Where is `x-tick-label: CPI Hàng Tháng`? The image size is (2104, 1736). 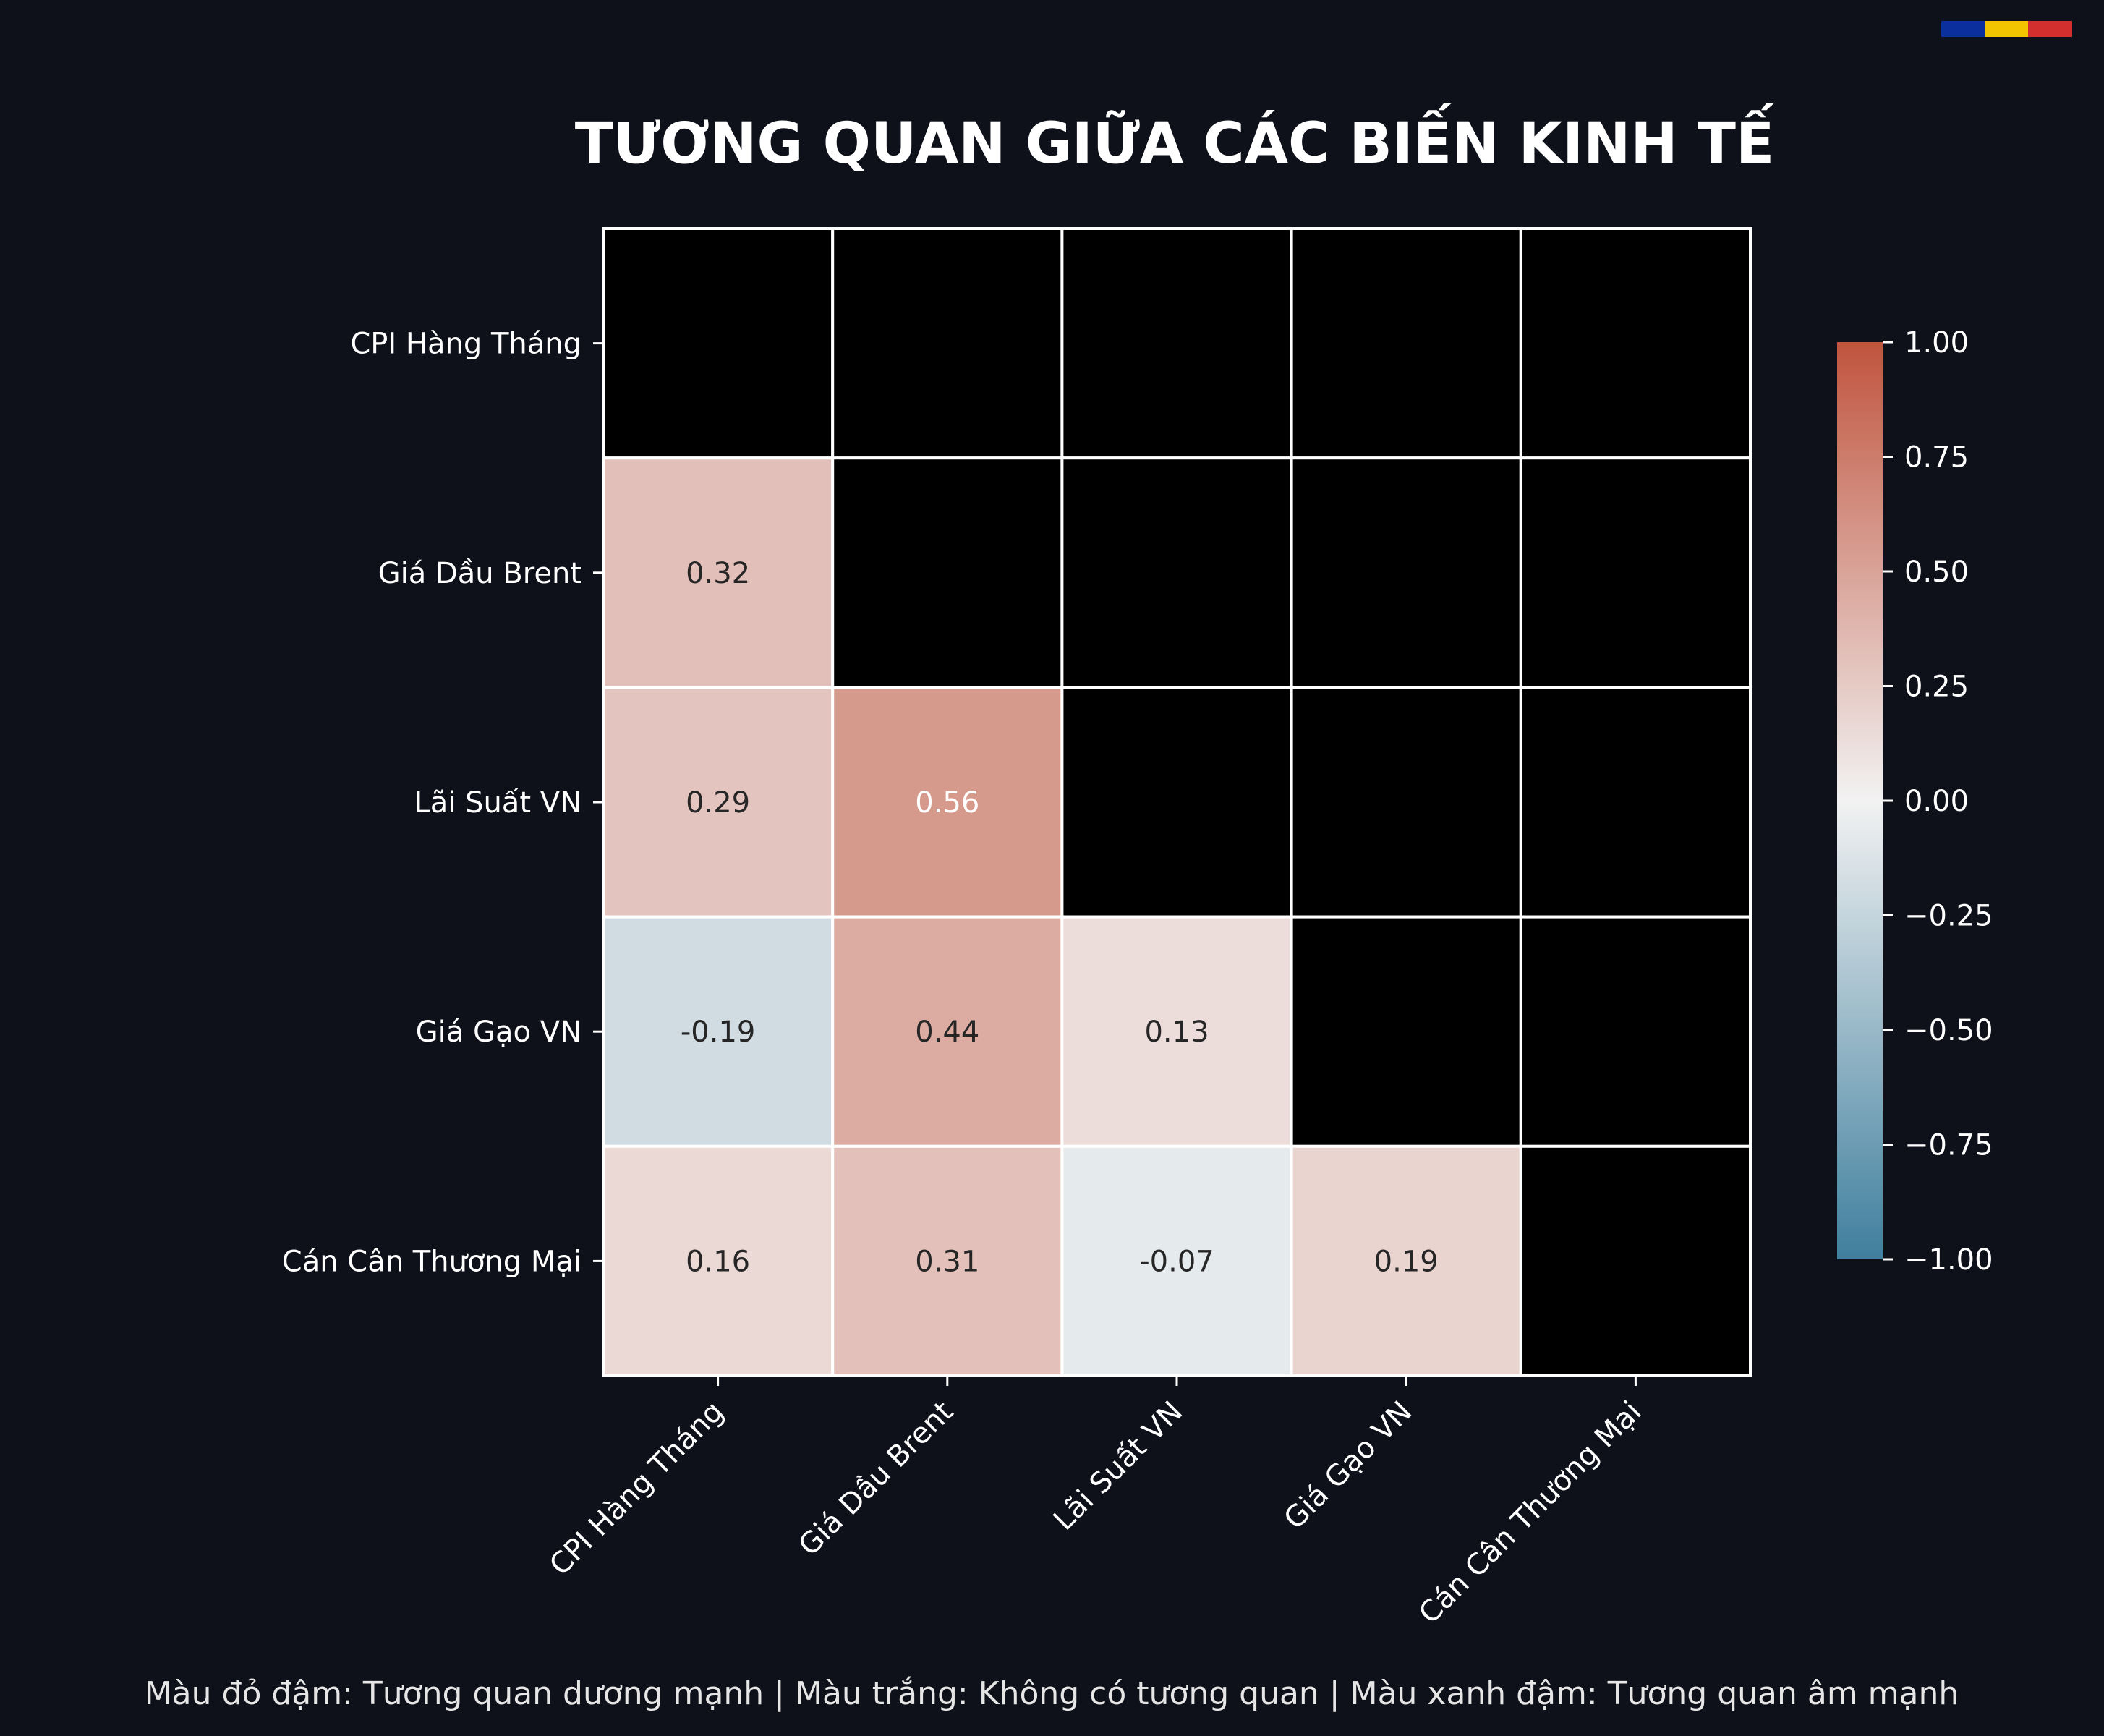
x-tick-label: CPI Hàng Tháng is located at coordinates (637, 1489).